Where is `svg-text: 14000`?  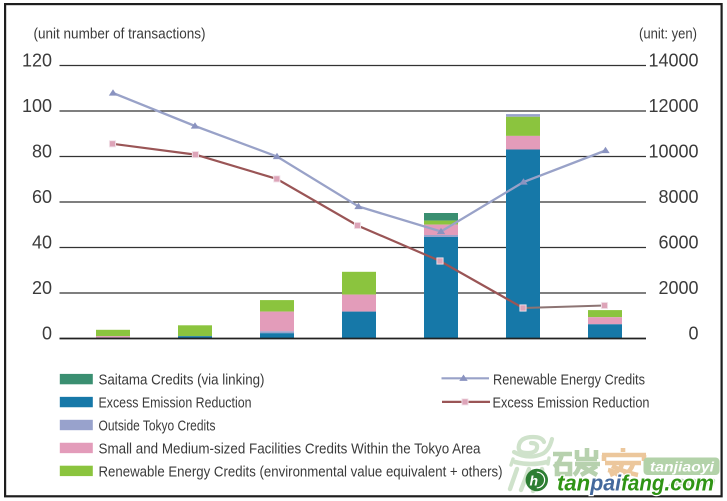 svg-text: 14000 is located at coordinates (673, 61).